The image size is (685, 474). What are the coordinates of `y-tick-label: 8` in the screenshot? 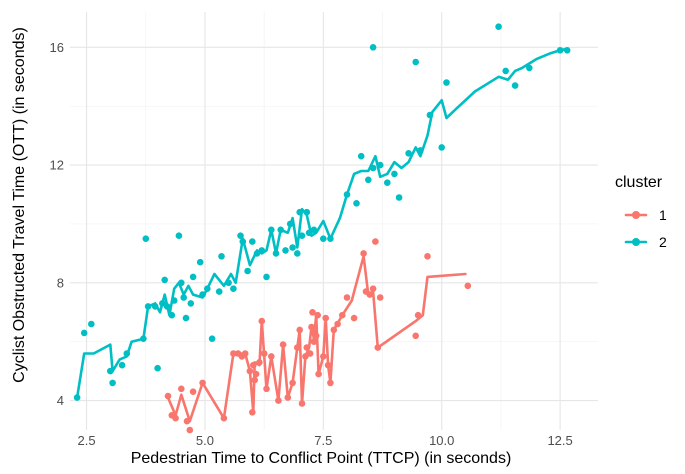 It's located at (60, 282).